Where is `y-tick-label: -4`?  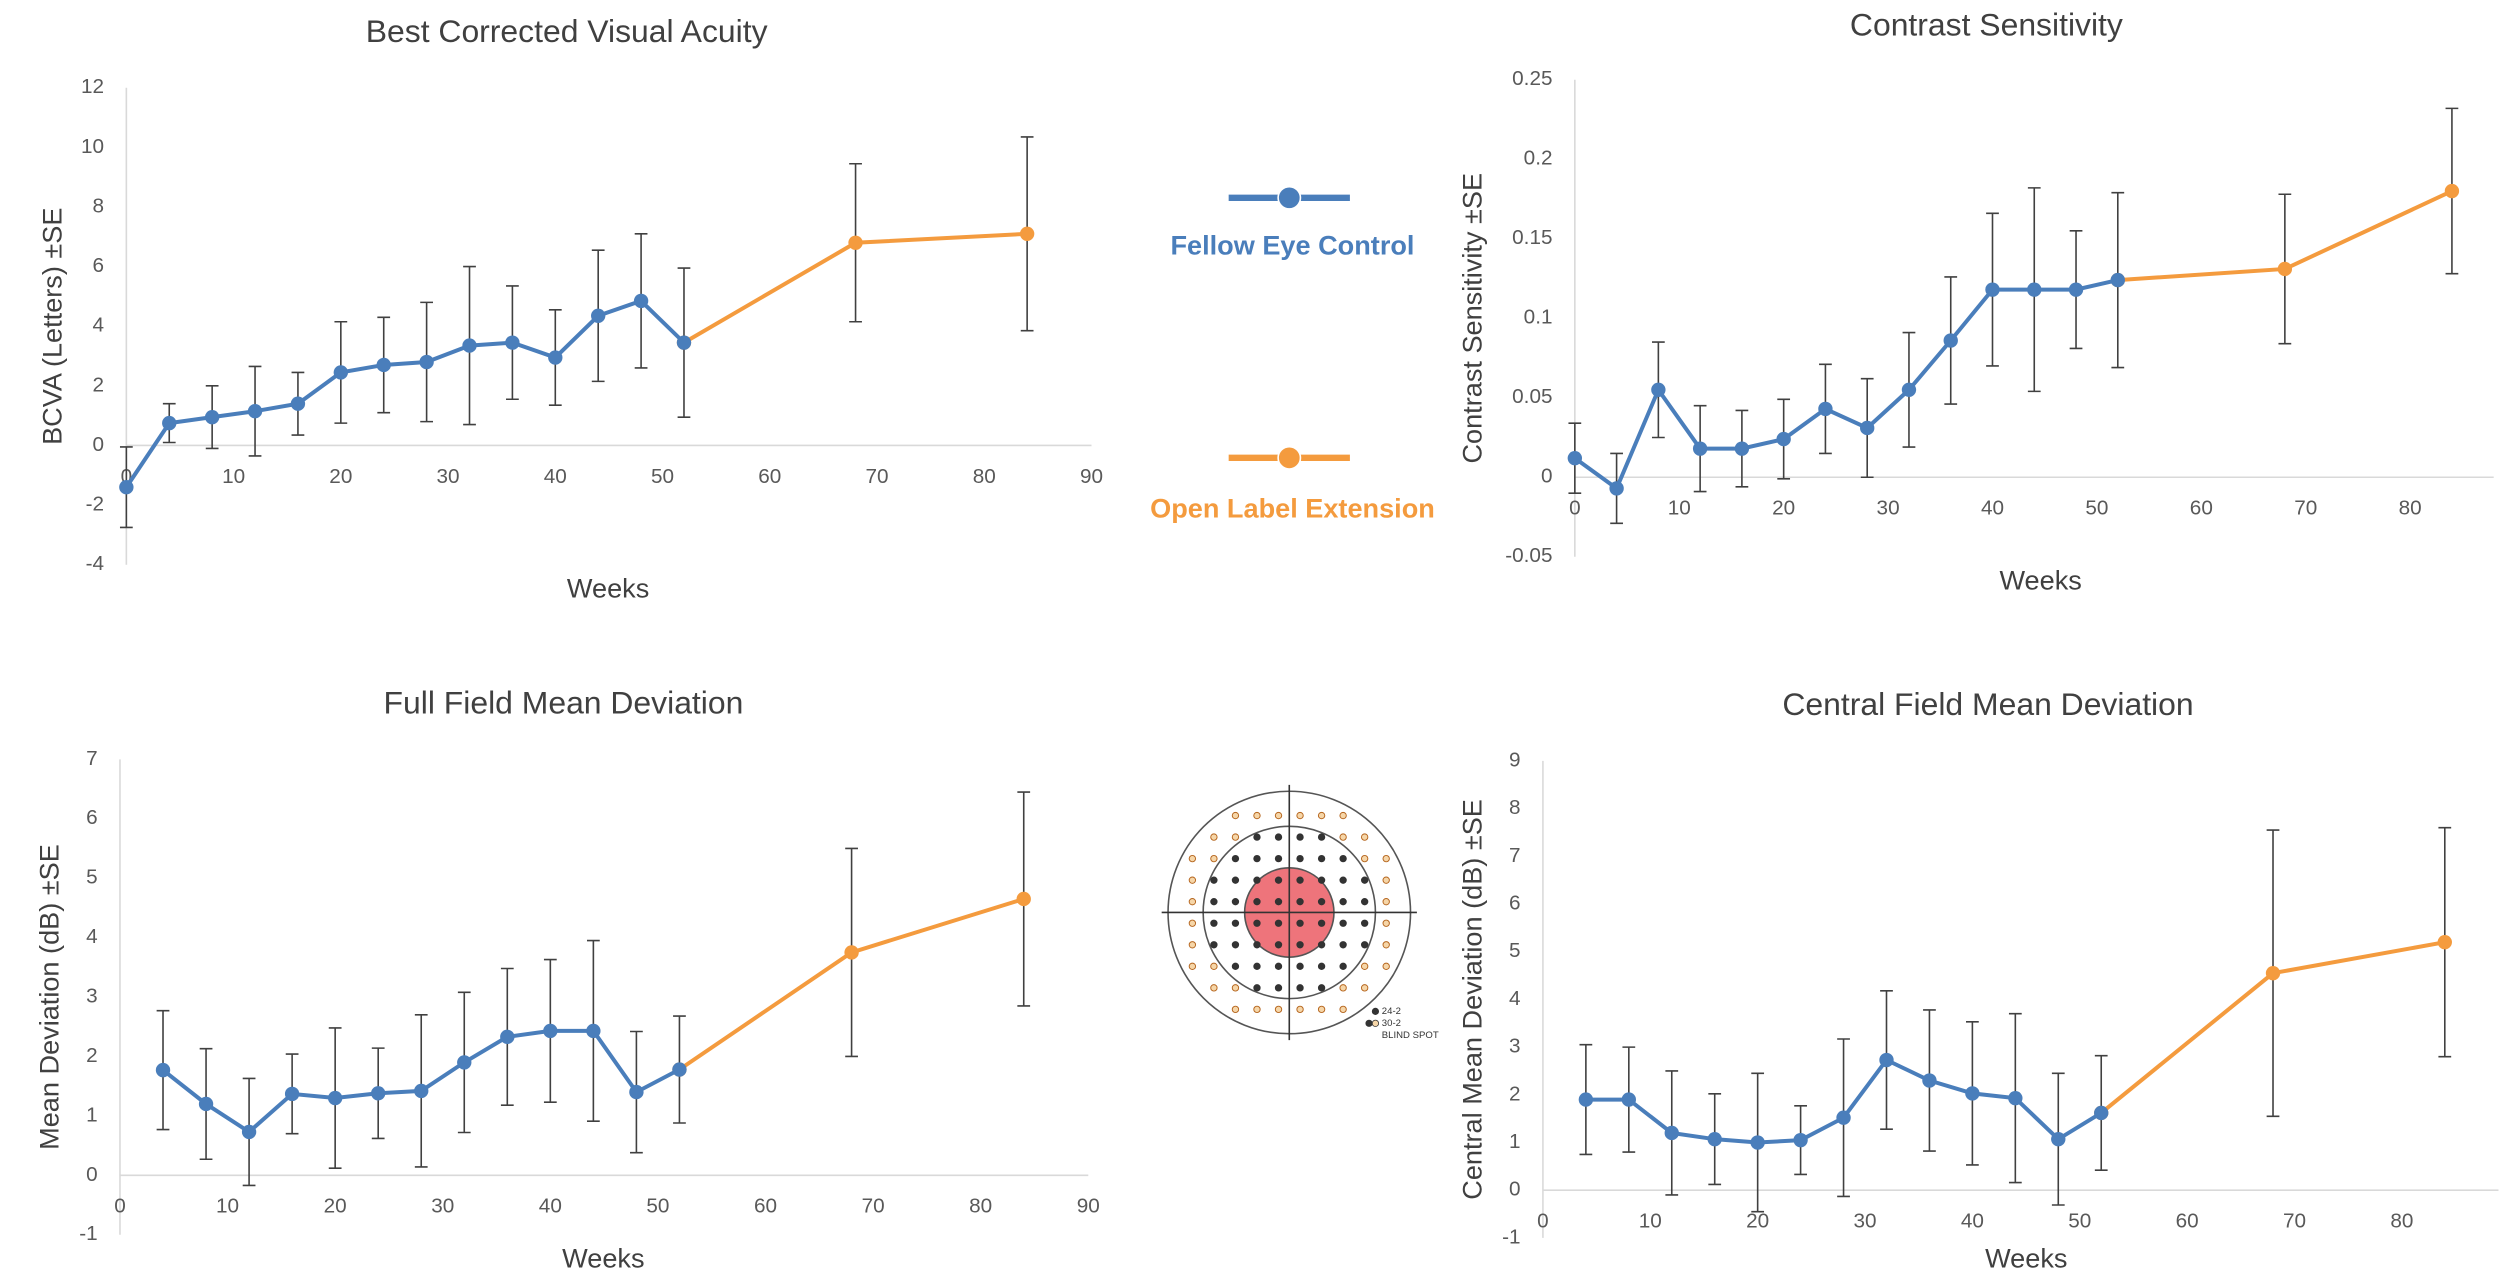
y-tick-label: -4 is located at coordinates (95, 563).